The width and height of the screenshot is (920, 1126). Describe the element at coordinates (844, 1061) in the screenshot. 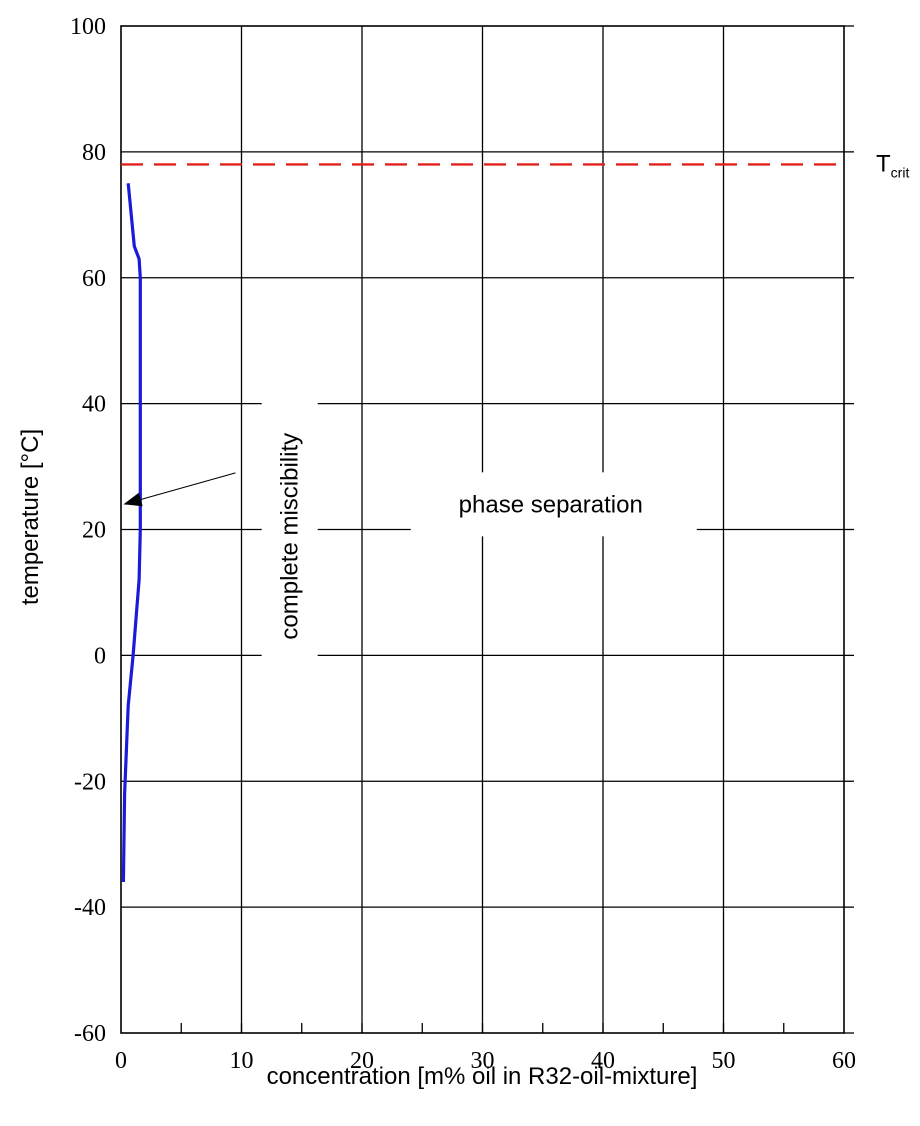

I see `x-tick-label-6: 60` at that location.